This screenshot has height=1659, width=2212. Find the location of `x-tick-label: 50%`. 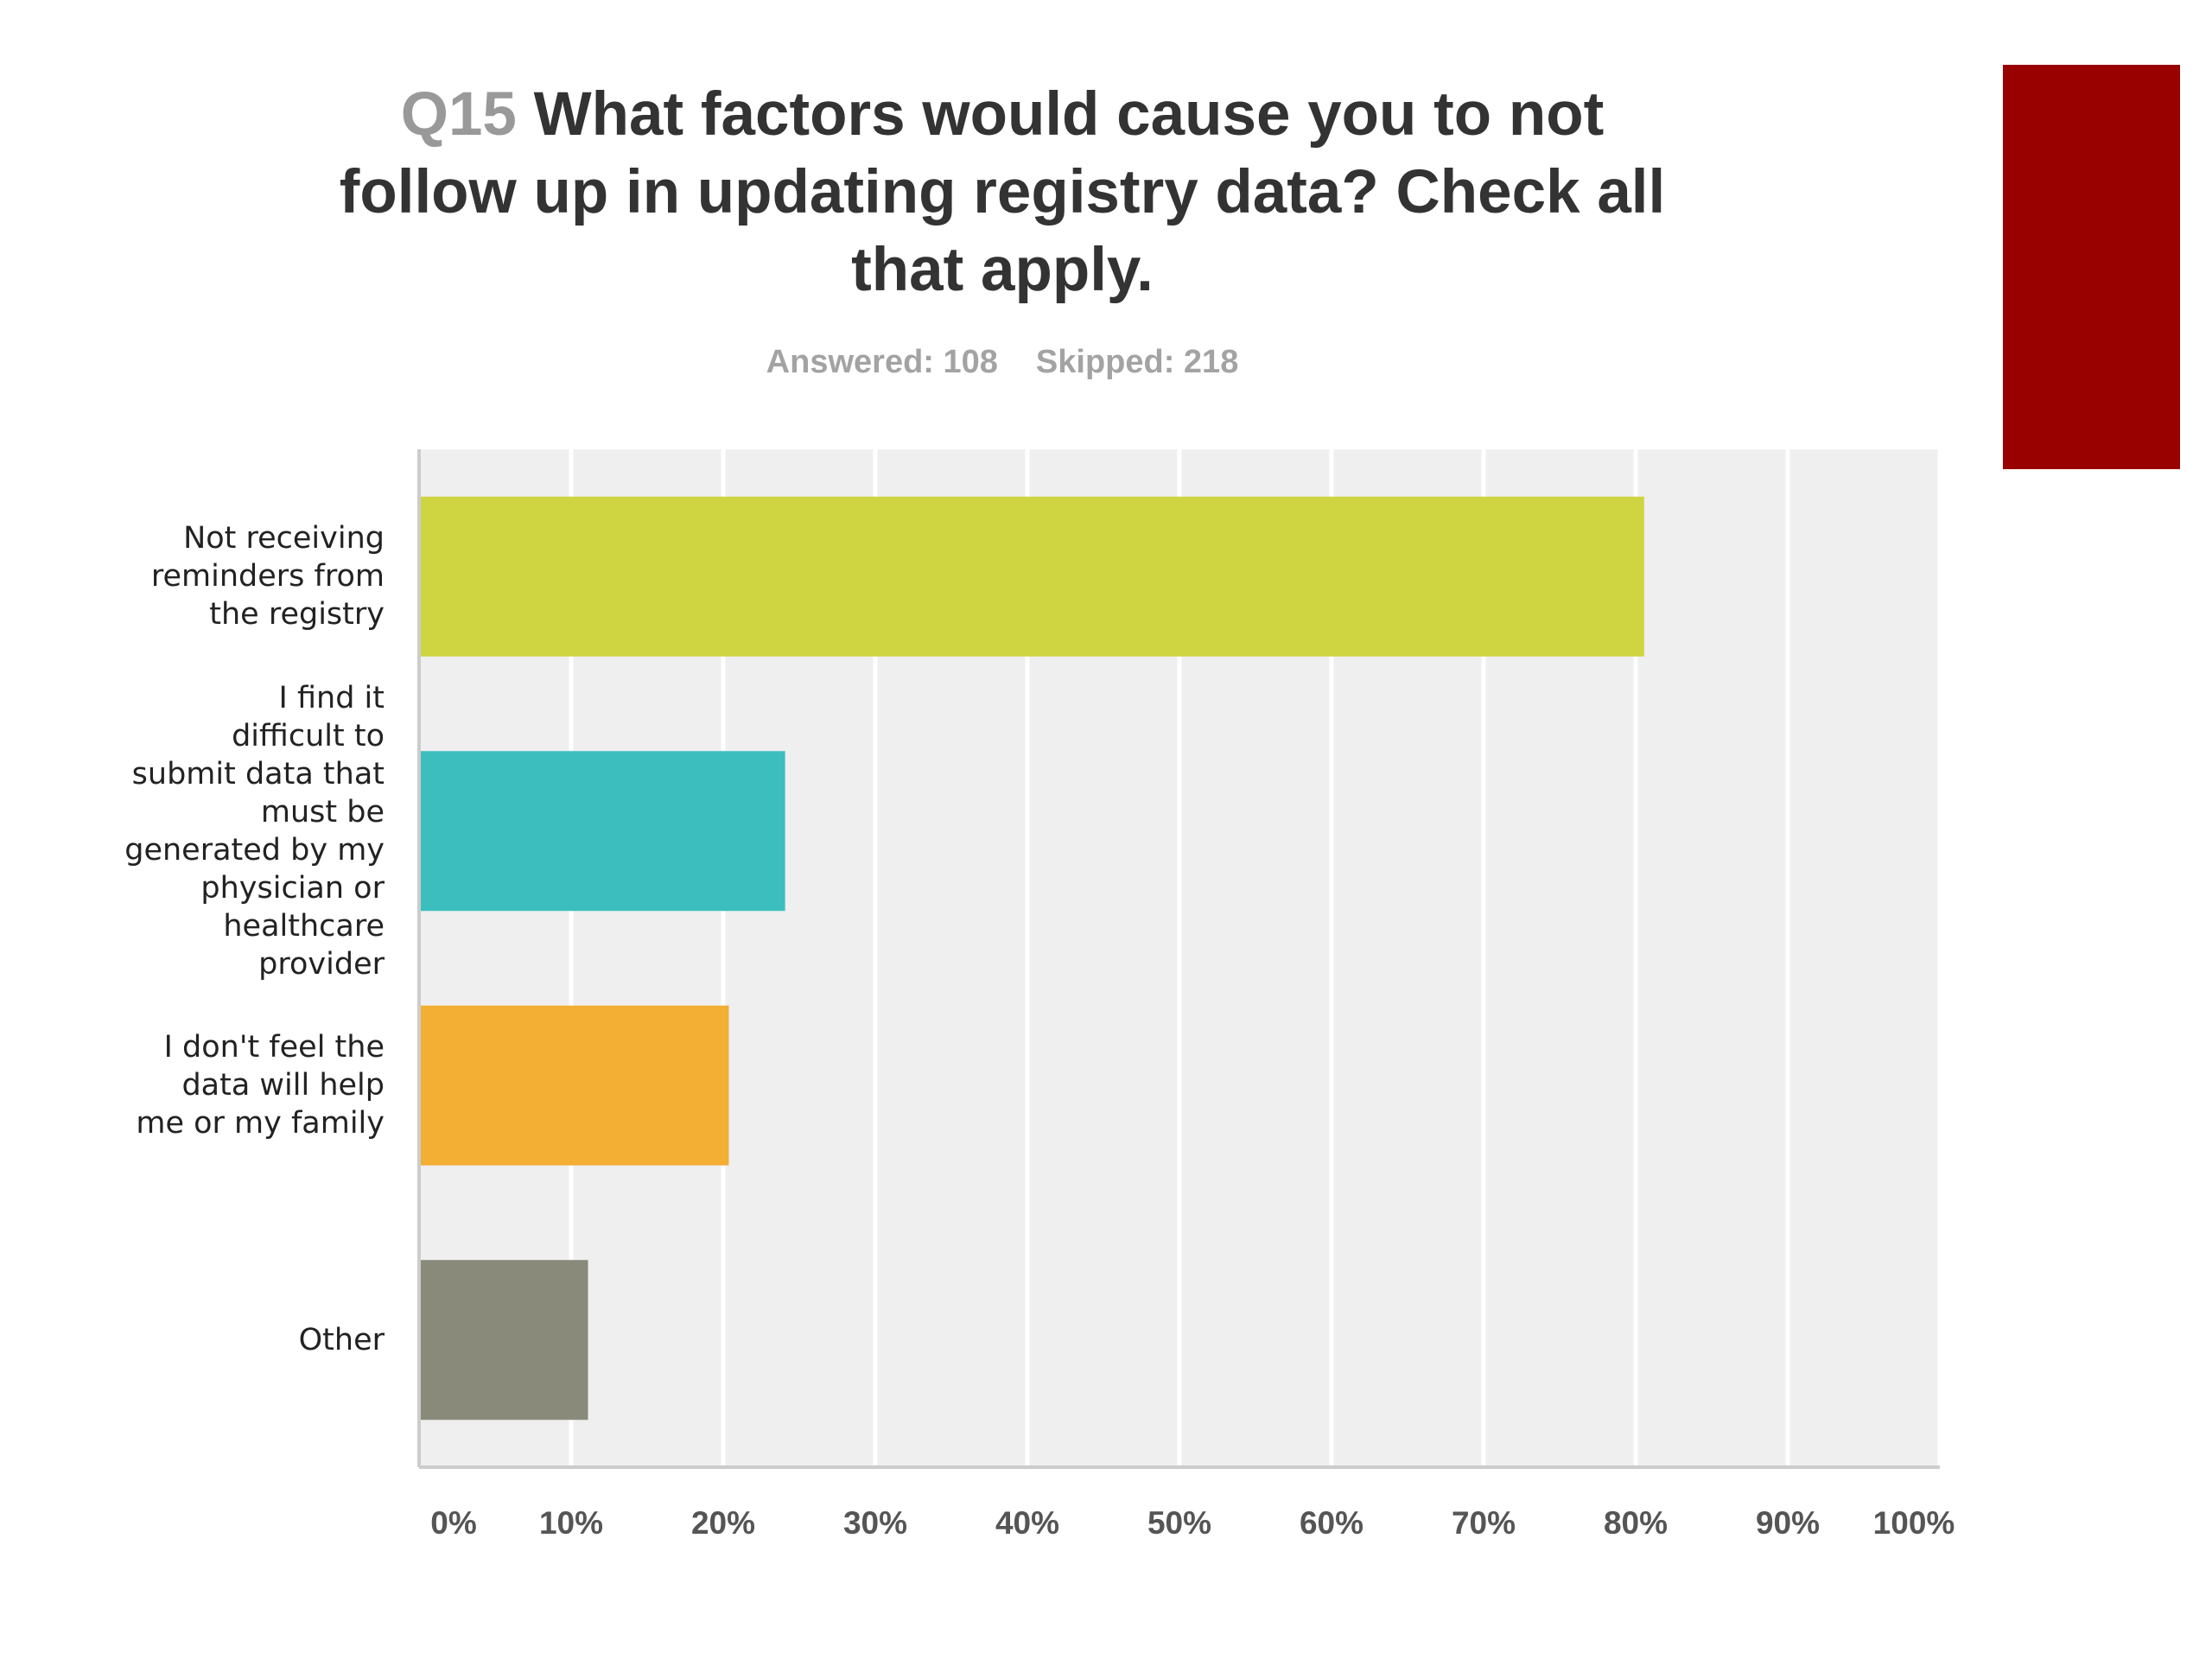

x-tick-label: 50% is located at coordinates (1179, 1523).